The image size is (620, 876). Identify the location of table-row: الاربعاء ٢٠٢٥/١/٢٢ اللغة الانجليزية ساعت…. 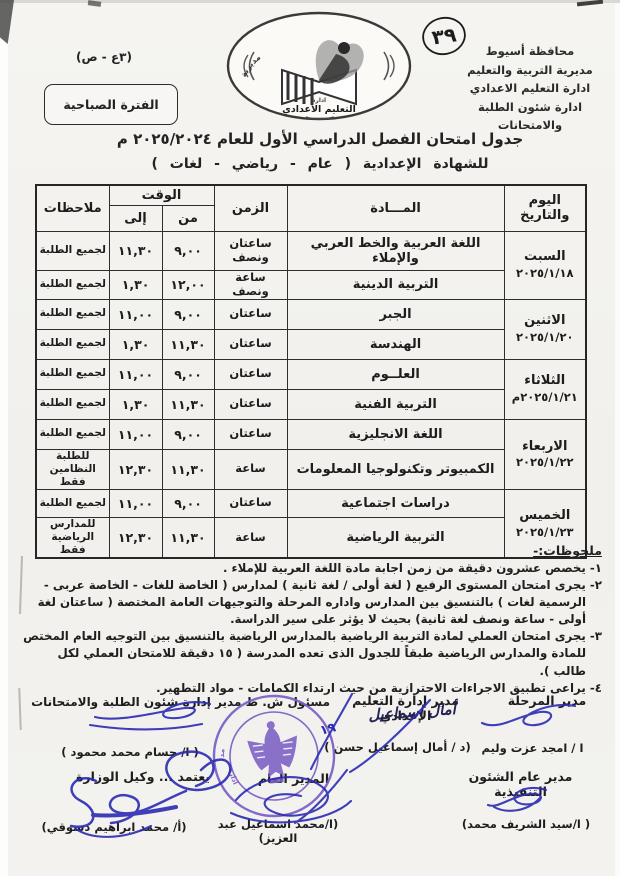
(311, 454).